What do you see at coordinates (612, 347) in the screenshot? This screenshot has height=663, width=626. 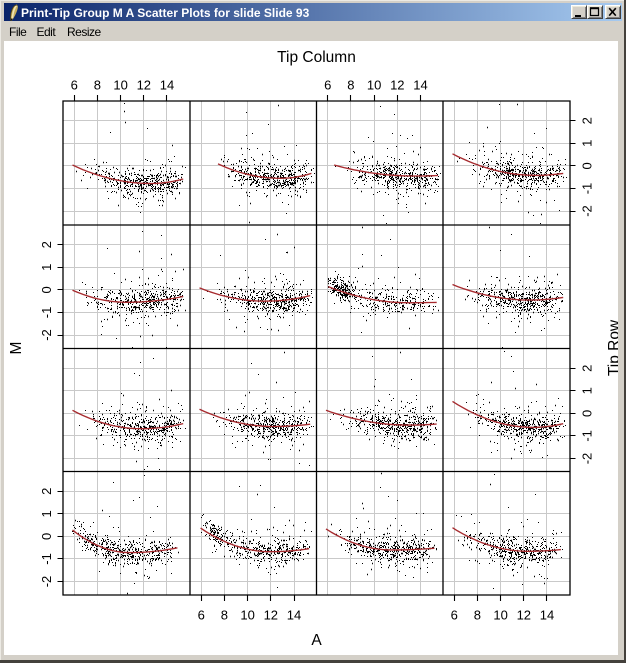 I see `svg-text: Tip Row` at bounding box center [612, 347].